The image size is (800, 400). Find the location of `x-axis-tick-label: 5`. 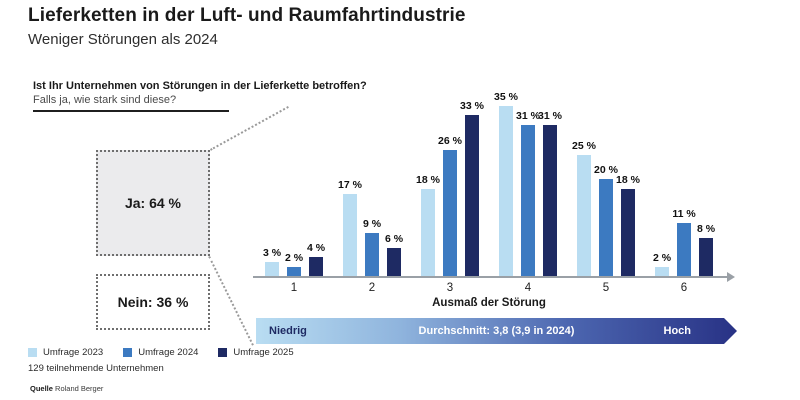

x-axis-tick-label: 5 is located at coordinates (606, 288).